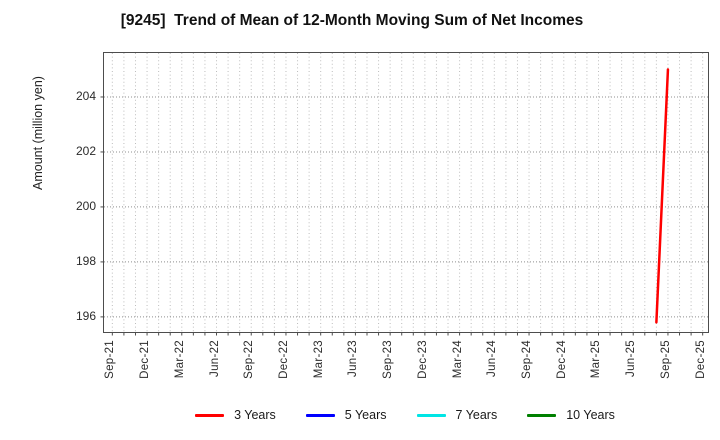 Image resolution: width=720 pixels, height=440 pixels. I want to click on x-tick-label: Sep-25, so click(665, 359).